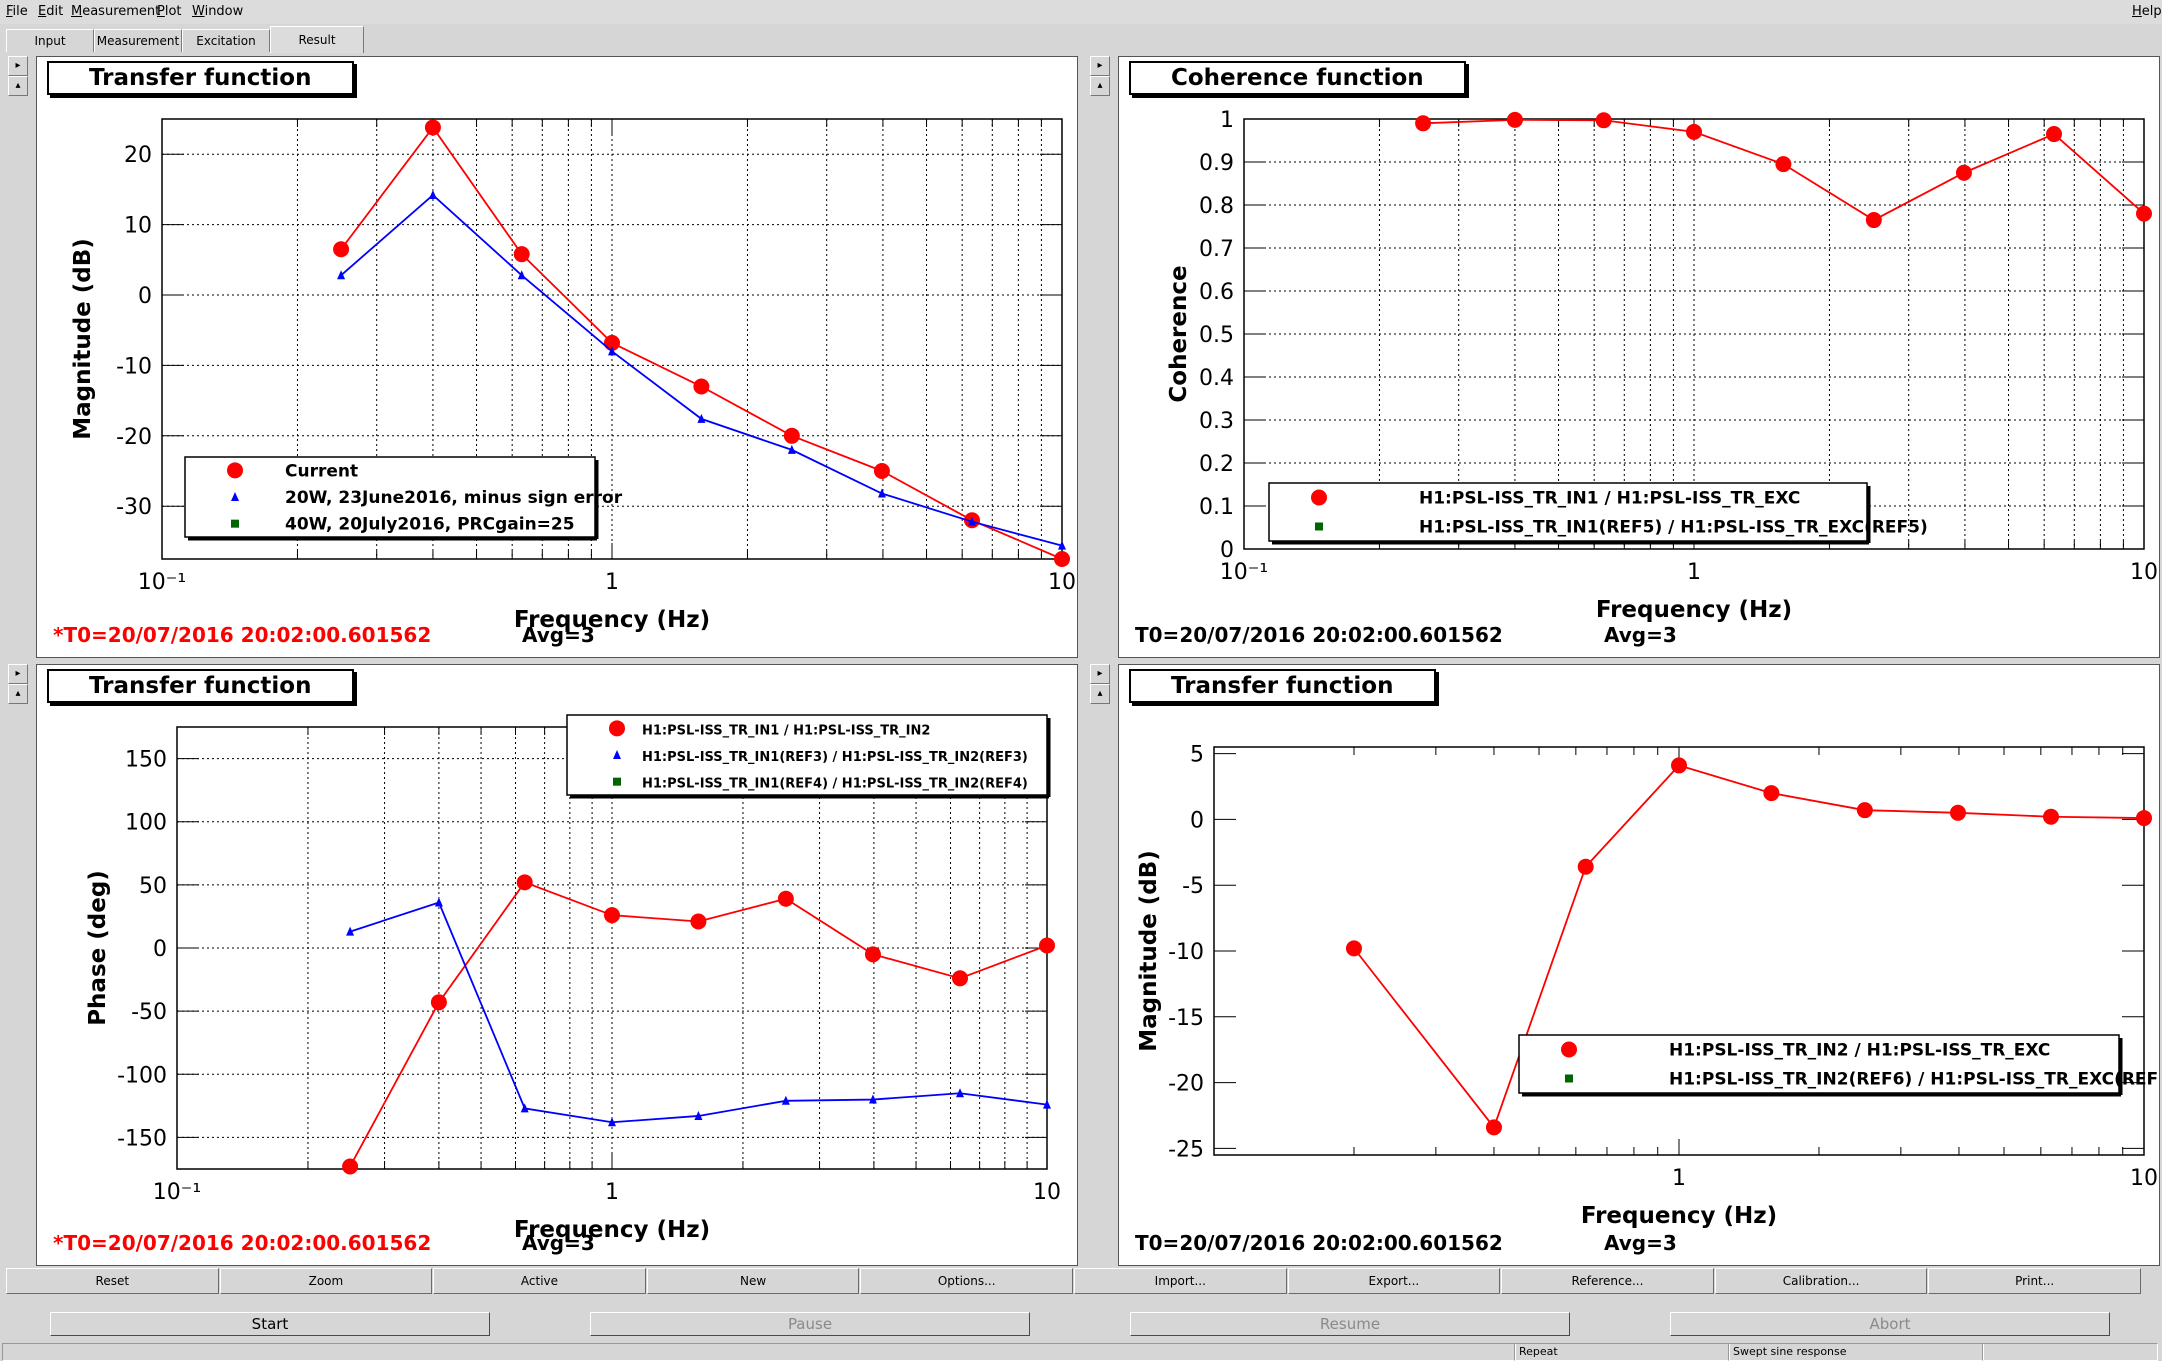 This screenshot has height=1361, width=2162. What do you see at coordinates (1197, 820) in the screenshot?
I see `y-tick-label: 0` at bounding box center [1197, 820].